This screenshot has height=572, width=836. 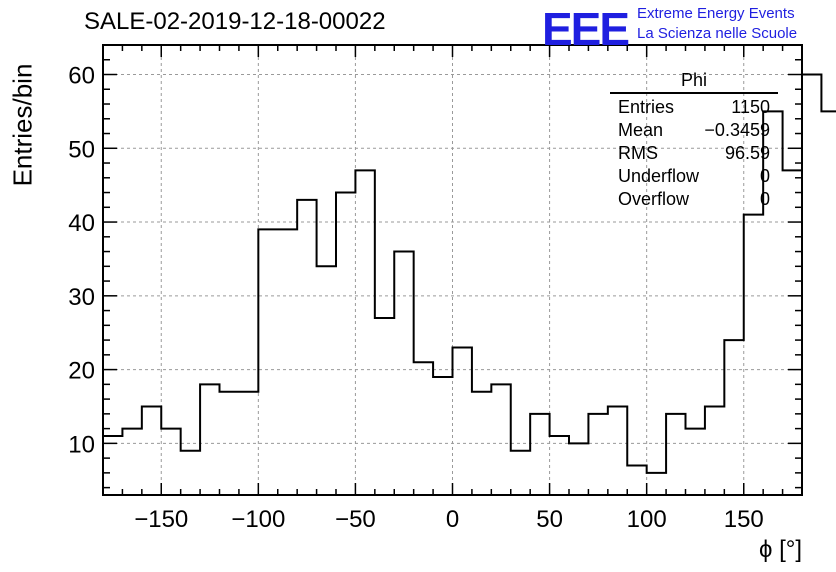 I want to click on stats-title: Phi, so click(x=694, y=82).